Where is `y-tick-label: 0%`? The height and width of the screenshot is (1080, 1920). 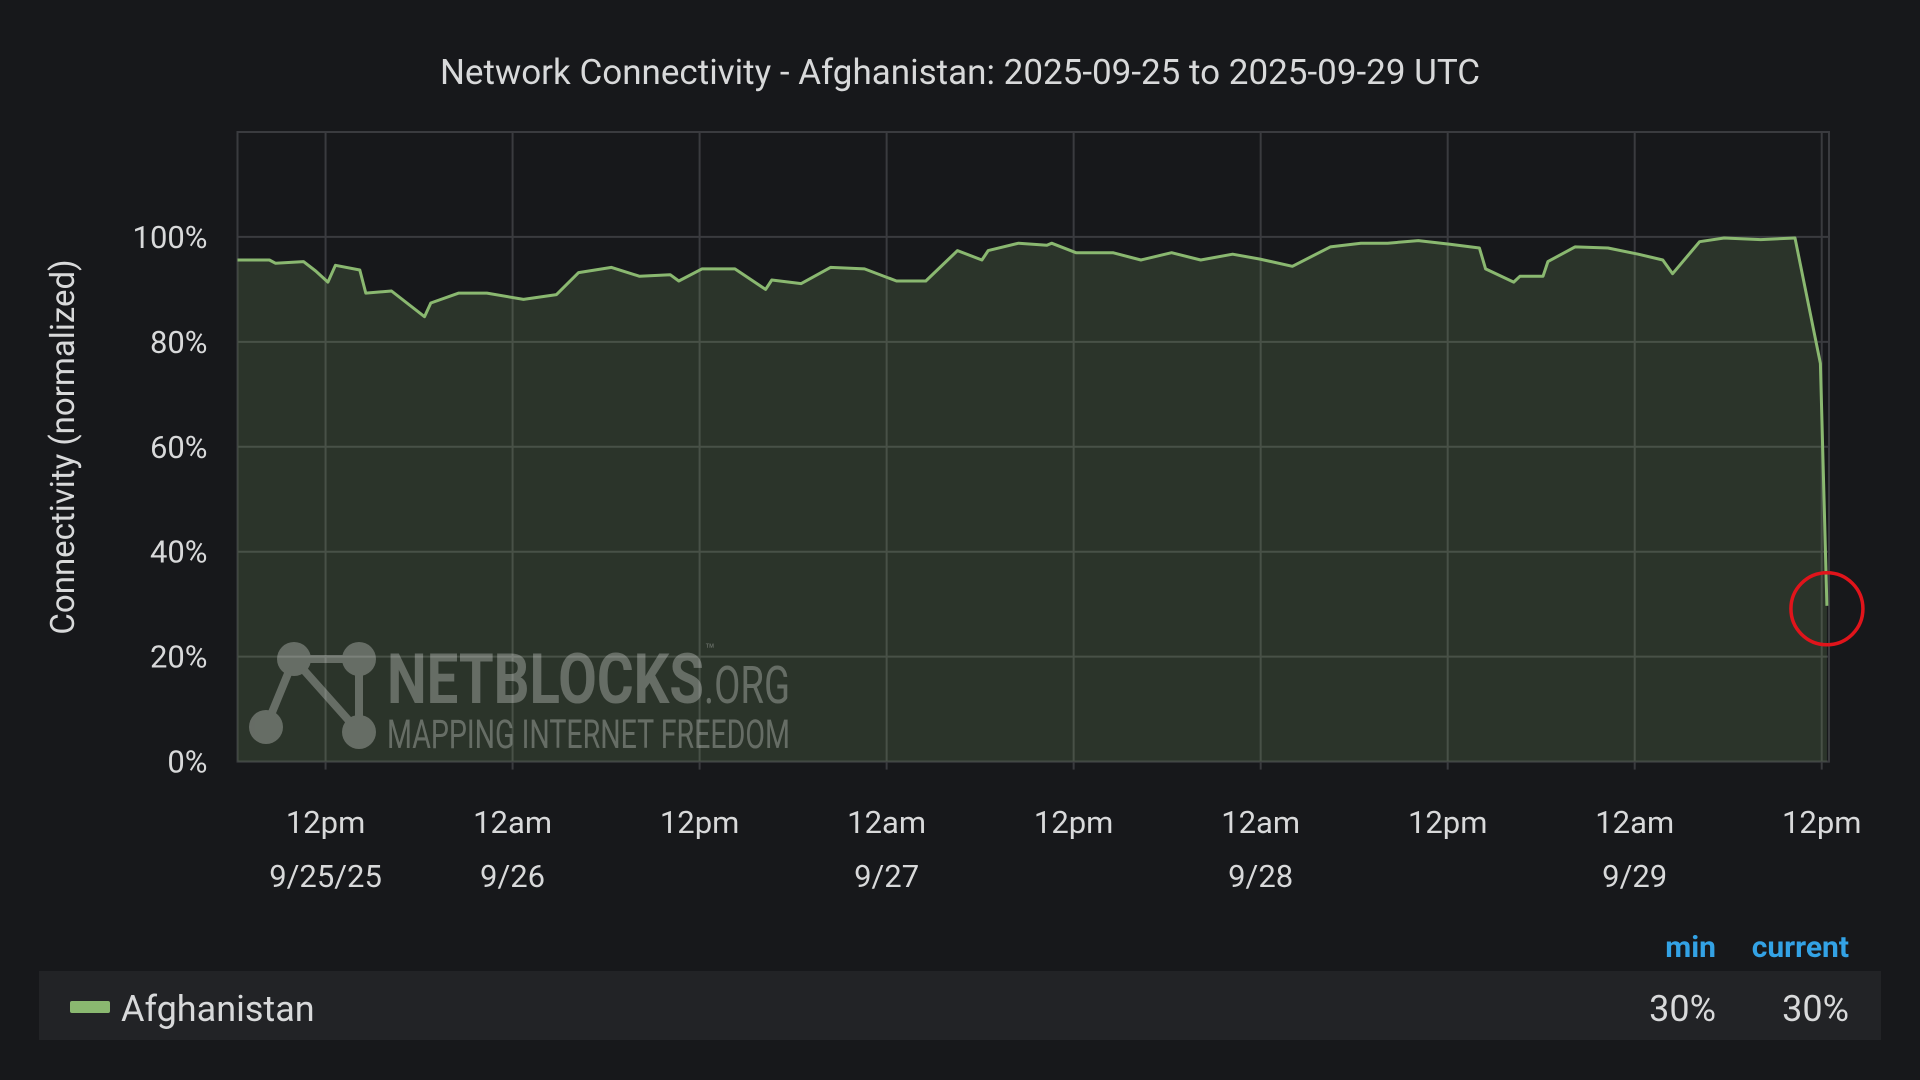 y-tick-label: 0% is located at coordinates (187, 762).